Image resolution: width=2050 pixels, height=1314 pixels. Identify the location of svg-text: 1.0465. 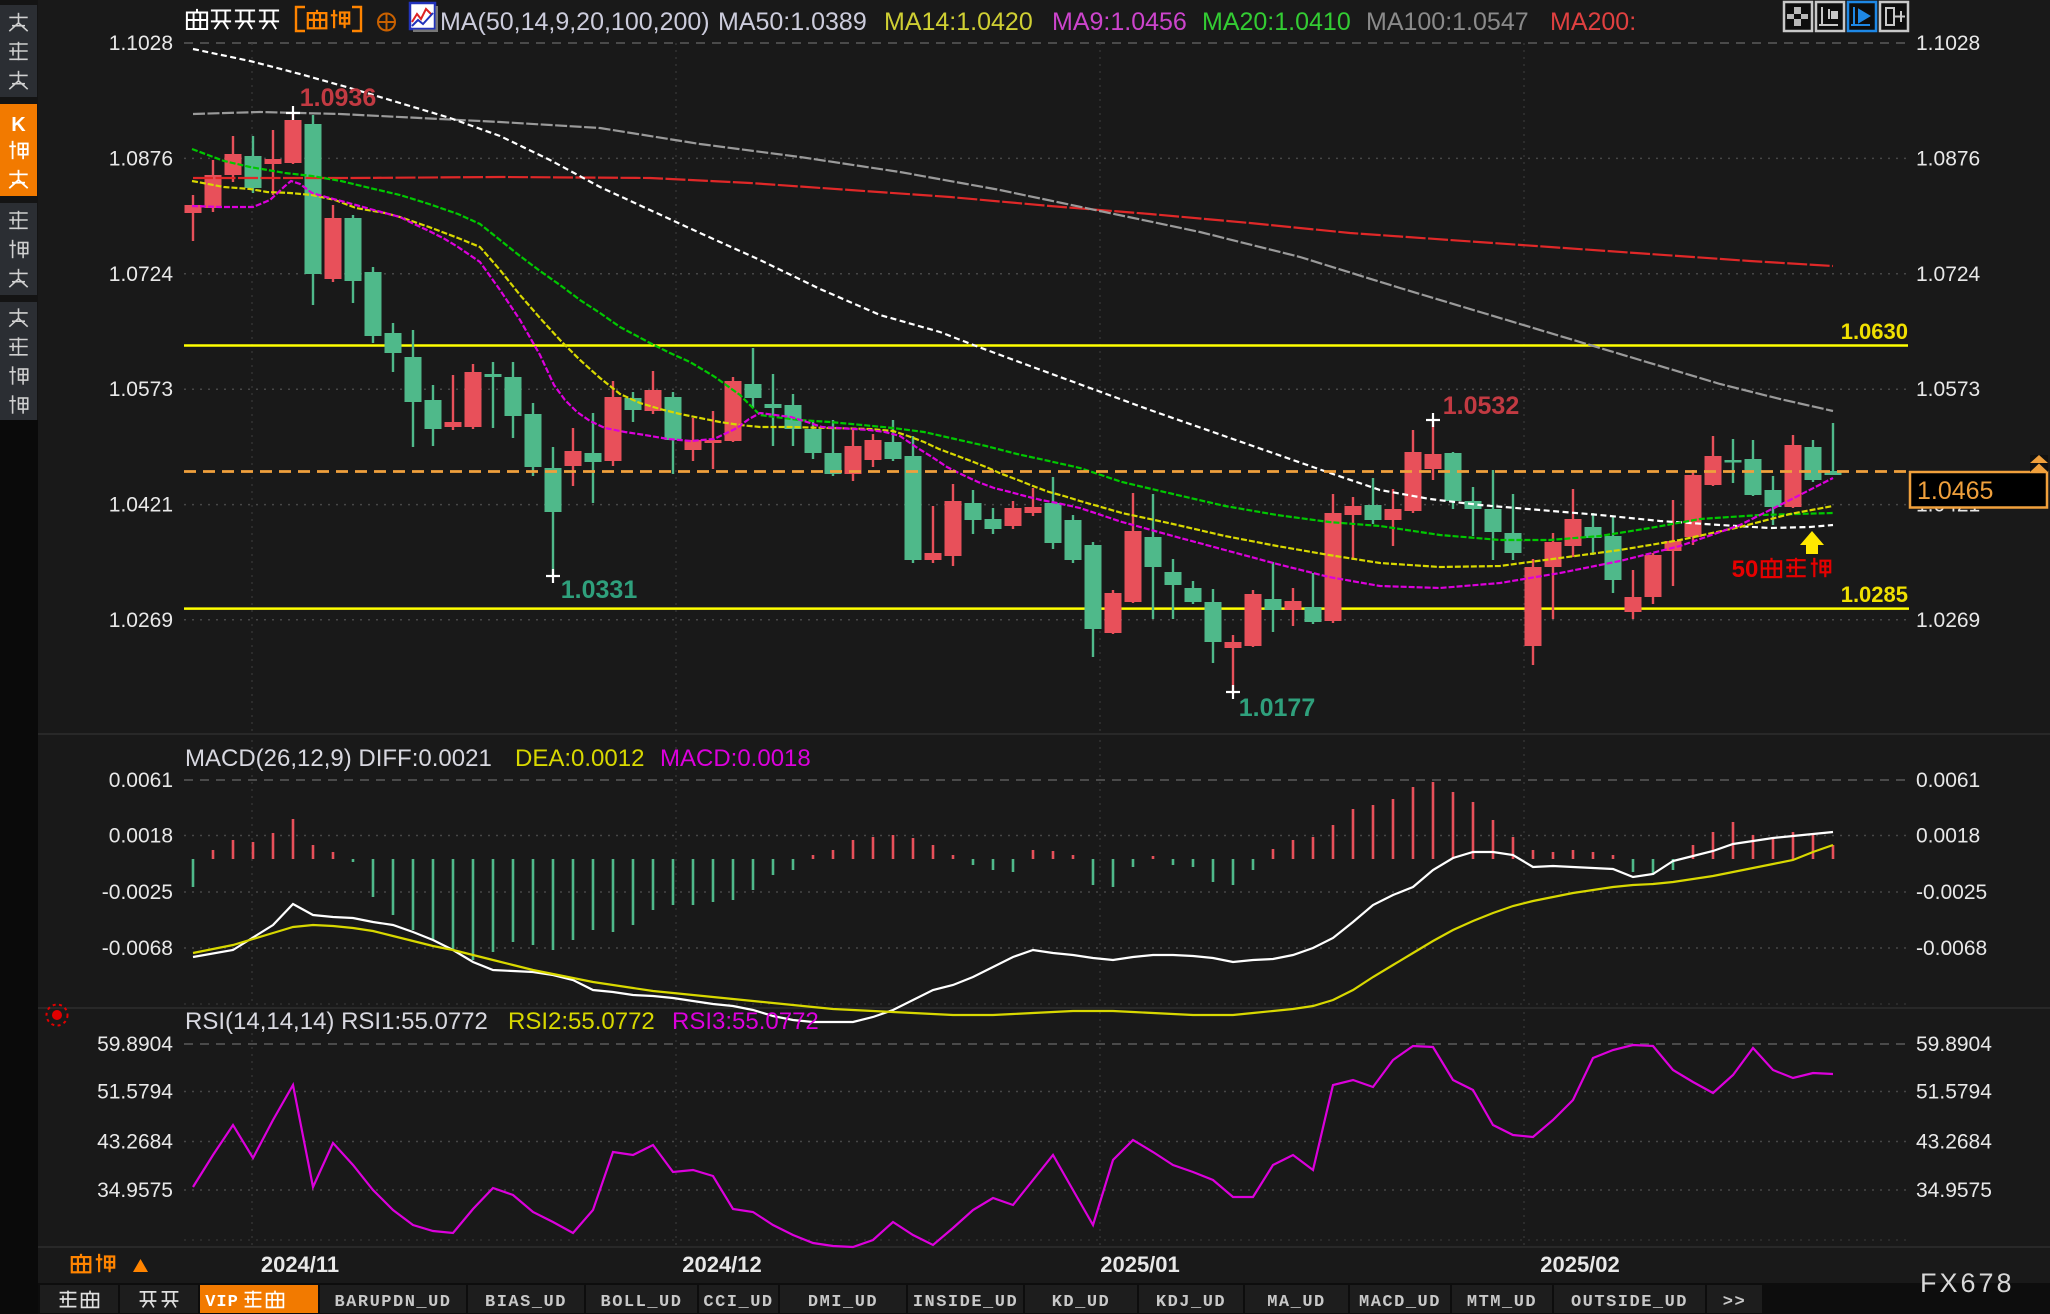
(1955, 491).